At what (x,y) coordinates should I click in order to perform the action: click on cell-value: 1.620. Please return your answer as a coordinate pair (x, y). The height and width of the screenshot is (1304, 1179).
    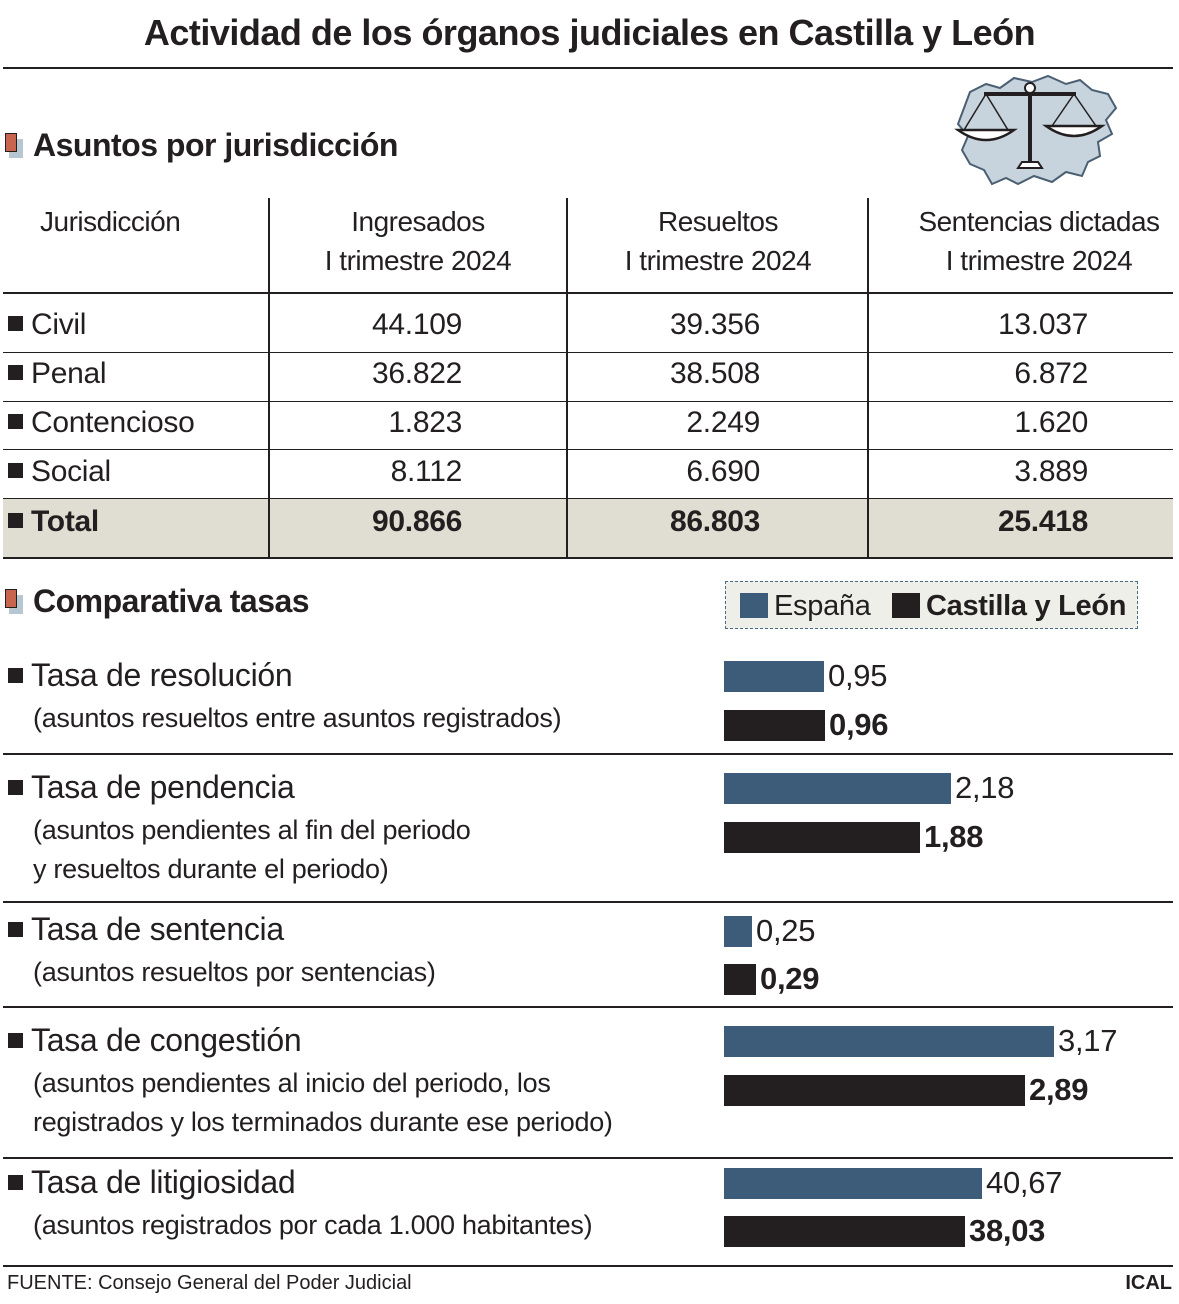
    Looking at the image, I should click on (1051, 422).